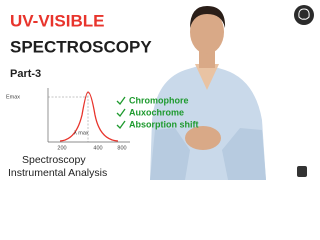 The image size is (320, 240). I want to click on peak-label: λ max, so click(81, 133).